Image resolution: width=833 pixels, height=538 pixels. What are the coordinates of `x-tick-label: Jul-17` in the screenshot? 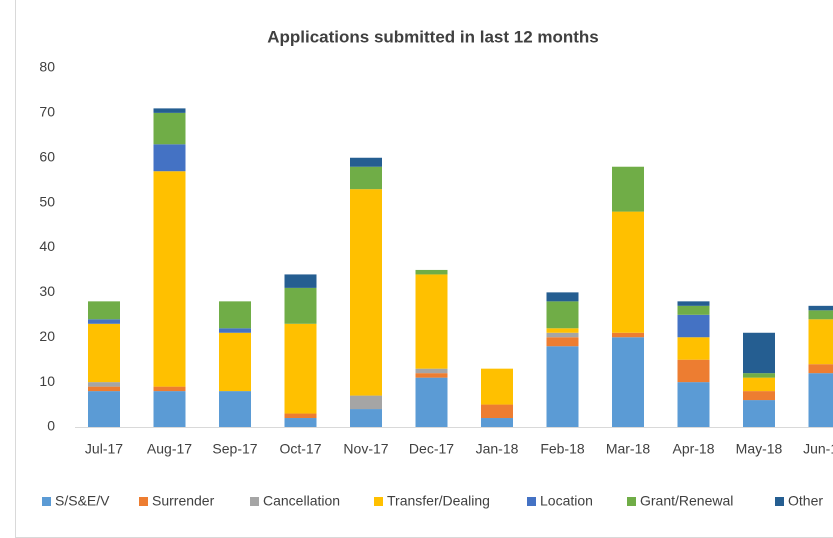 It's located at (104, 449).